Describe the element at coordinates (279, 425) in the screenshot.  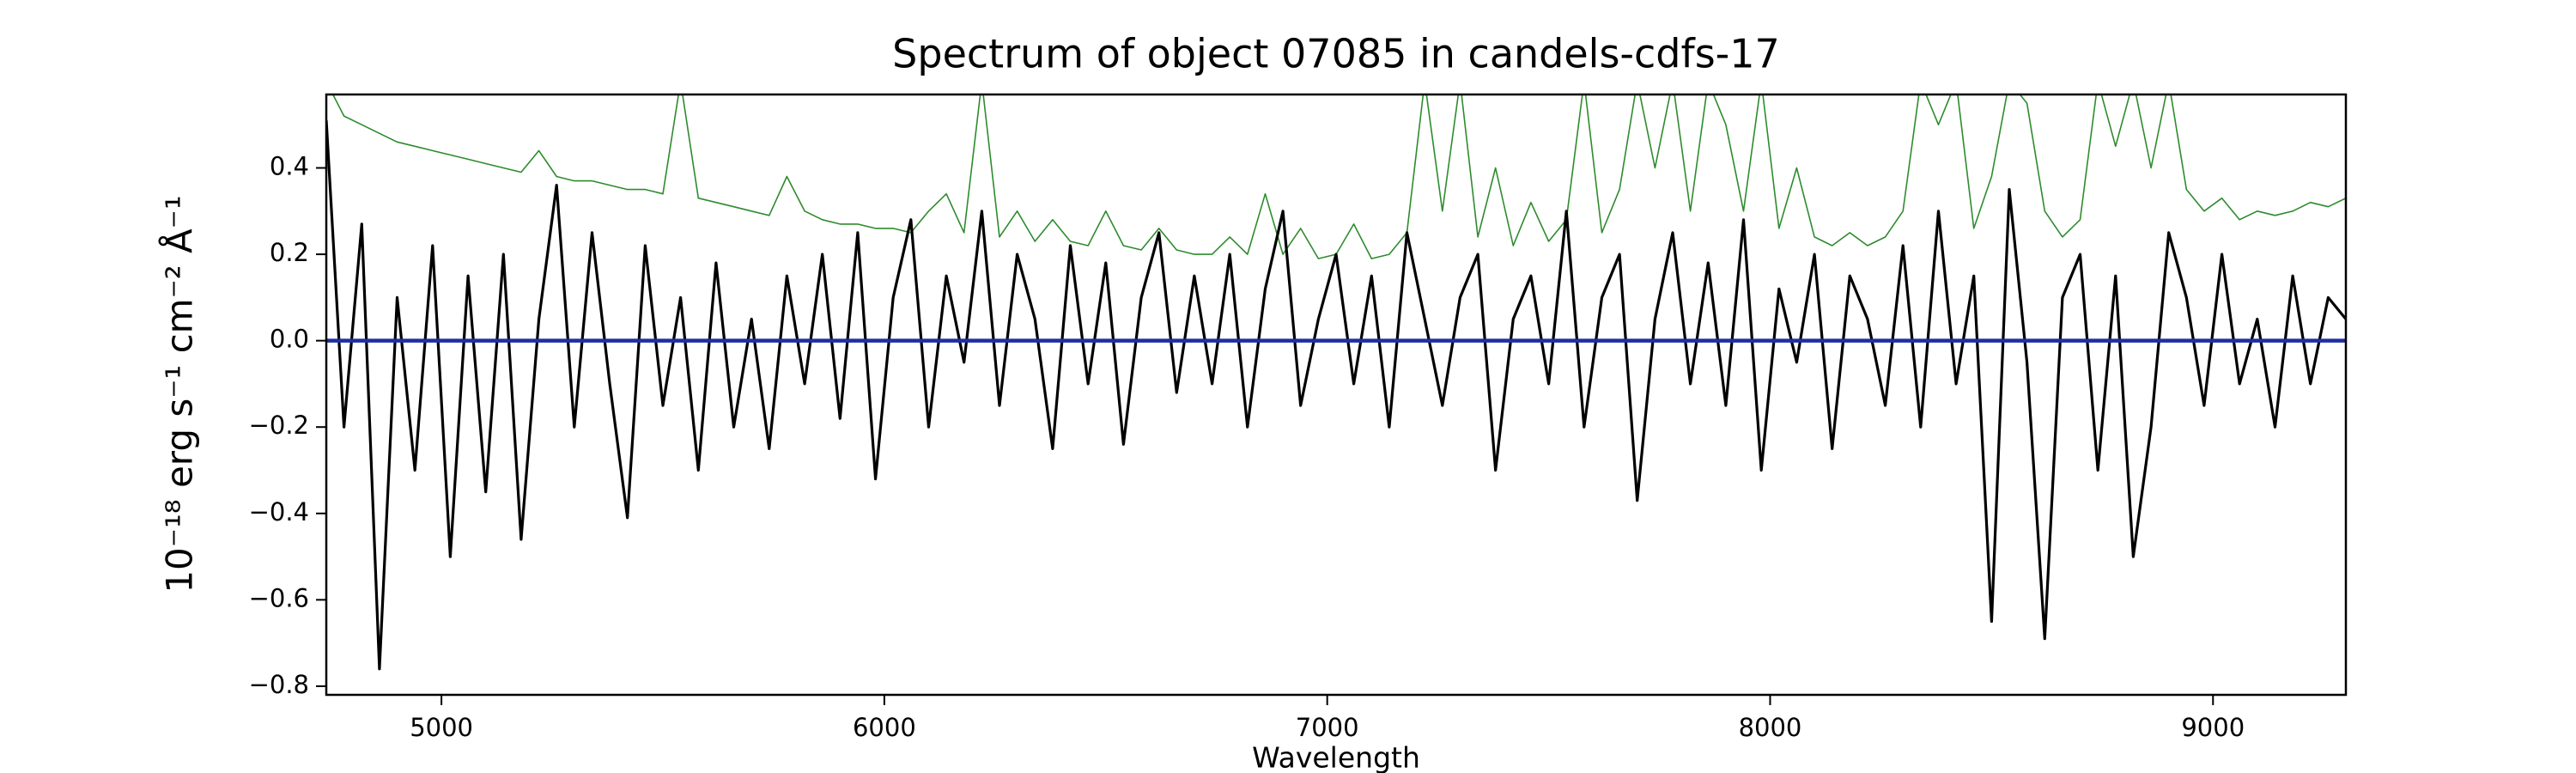
I see `y-tick-label: −0.2` at that location.